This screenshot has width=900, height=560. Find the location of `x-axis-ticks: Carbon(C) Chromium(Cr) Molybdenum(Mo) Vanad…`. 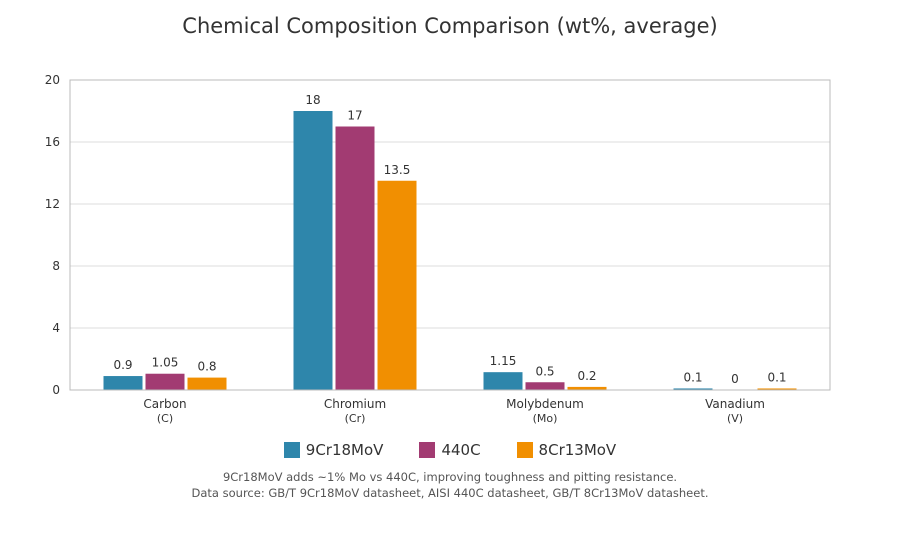

x-axis-ticks: Carbon(C) Chromium(Cr) Molybdenum(Mo) Vanad… is located at coordinates (454, 411).